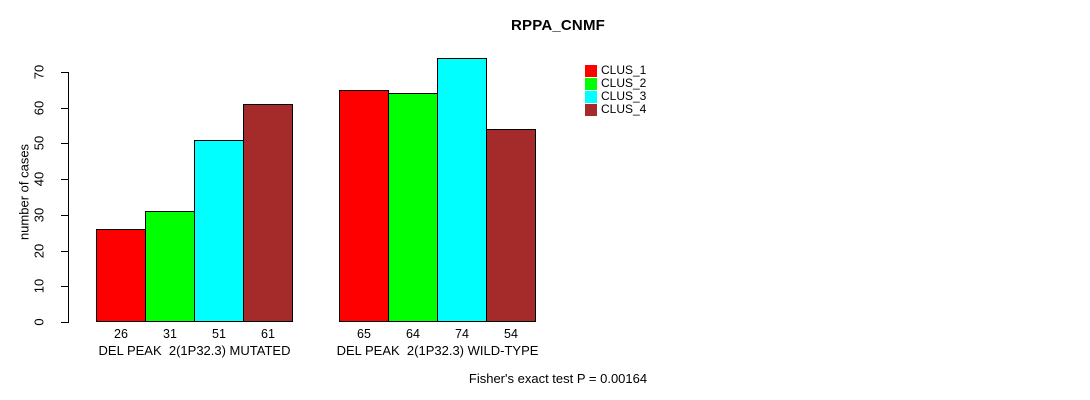 The width and height of the screenshot is (1090, 400). Describe the element at coordinates (462, 334) in the screenshot. I see `bar-value-label: 74` at that location.